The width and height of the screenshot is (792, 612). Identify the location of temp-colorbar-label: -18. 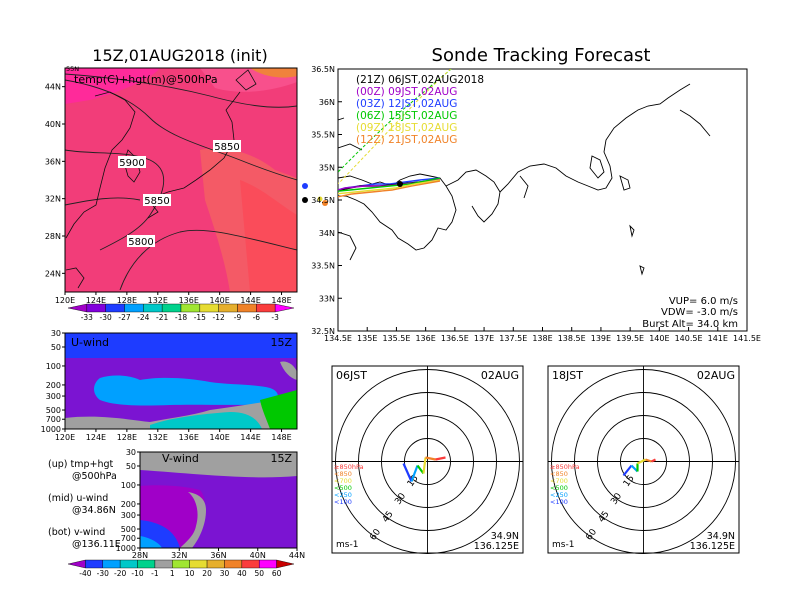
(181, 317).